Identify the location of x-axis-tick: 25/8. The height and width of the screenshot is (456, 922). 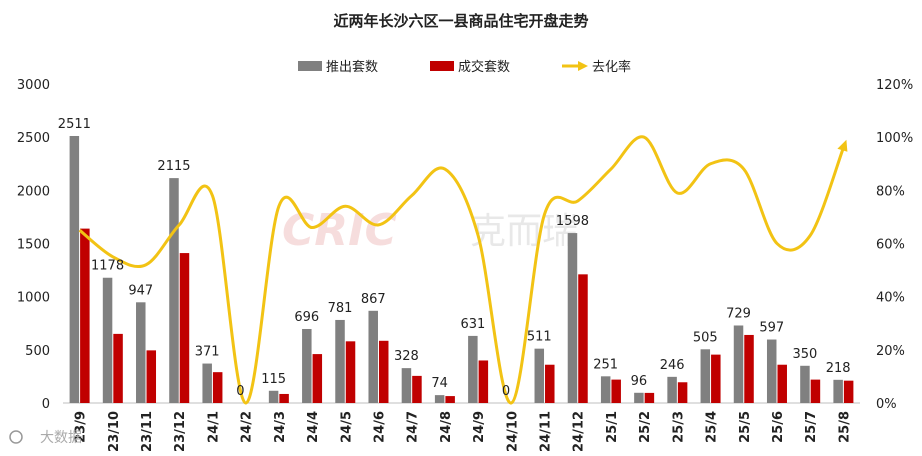
(844, 427).